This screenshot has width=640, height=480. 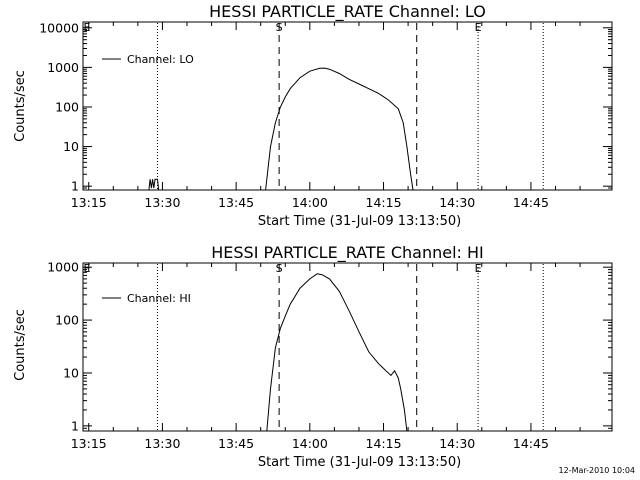 What do you see at coordinates (597, 470) in the screenshot?
I see `footer-timestamp: 12-Mar-2010 10:04` at bounding box center [597, 470].